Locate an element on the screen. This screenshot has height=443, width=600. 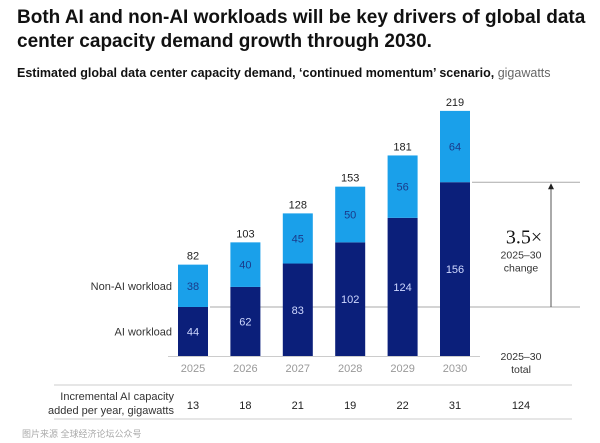
bar-nonai-2026 is located at coordinates (245, 264).